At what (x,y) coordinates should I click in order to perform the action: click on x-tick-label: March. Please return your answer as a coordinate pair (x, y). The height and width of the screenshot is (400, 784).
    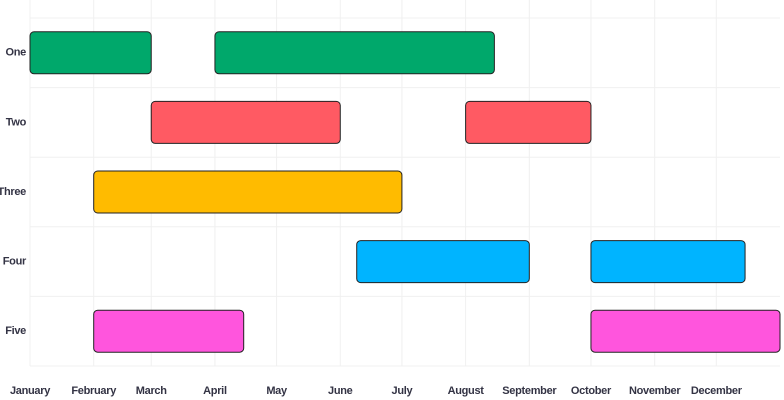
    Looking at the image, I should click on (151, 391).